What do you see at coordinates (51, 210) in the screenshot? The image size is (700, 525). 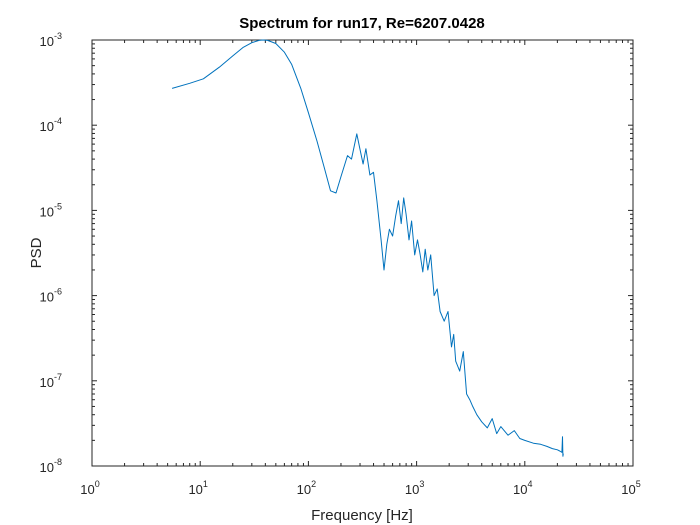 I see `y-tick-label: 10⁻⁵` at bounding box center [51, 210].